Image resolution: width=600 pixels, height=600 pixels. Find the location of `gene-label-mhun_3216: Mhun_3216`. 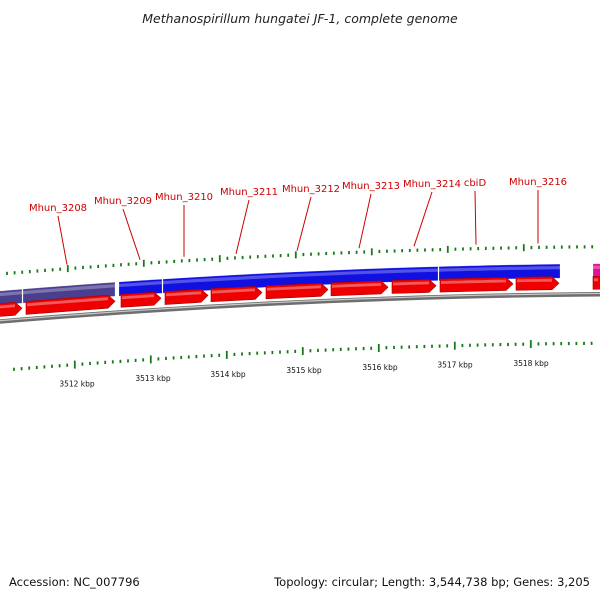

gene-label-mhun_3216: Mhun_3216 is located at coordinates (538, 182).